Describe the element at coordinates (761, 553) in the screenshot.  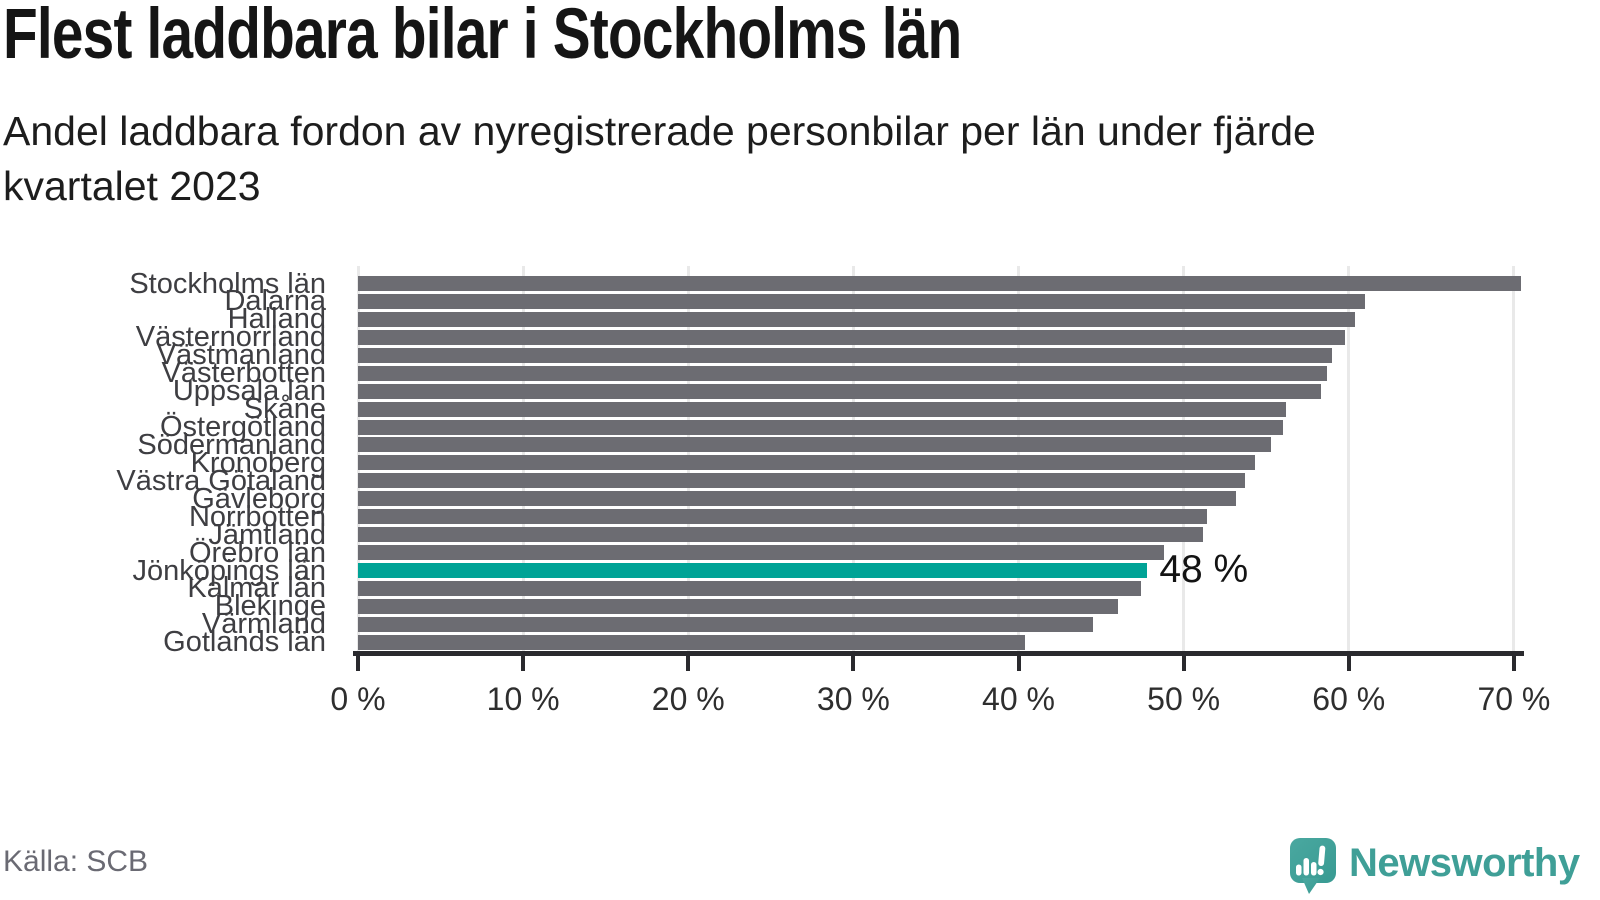
I see `bar-Örebro län` at that location.